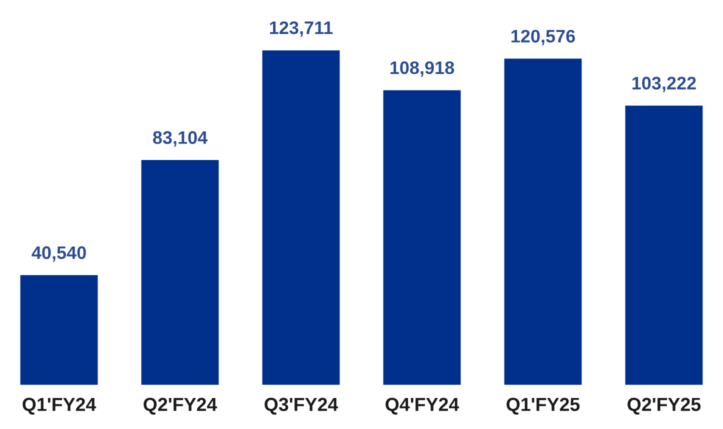 Image resolution: width=723 pixels, height=429 pixels. What do you see at coordinates (423, 406) in the screenshot?
I see `x-tick-label: Q4'FY24` at bounding box center [423, 406].